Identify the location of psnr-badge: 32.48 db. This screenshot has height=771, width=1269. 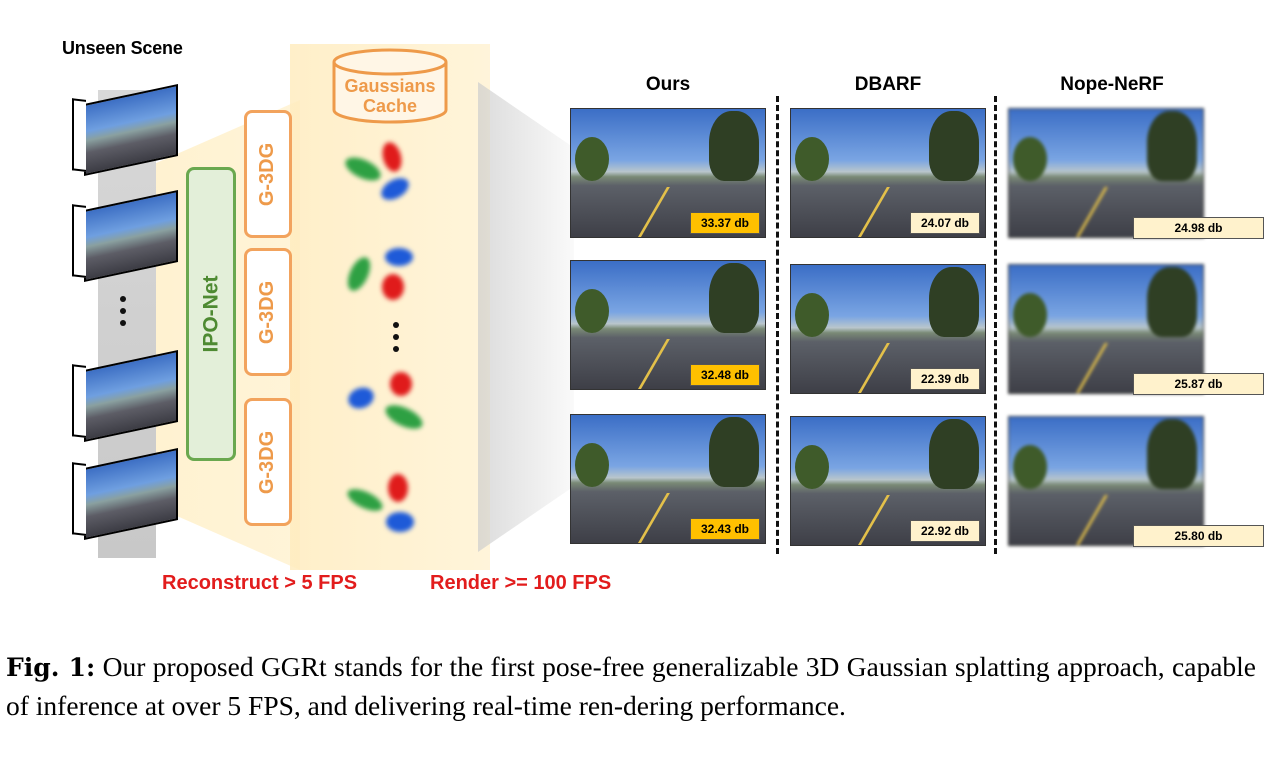
(725, 375).